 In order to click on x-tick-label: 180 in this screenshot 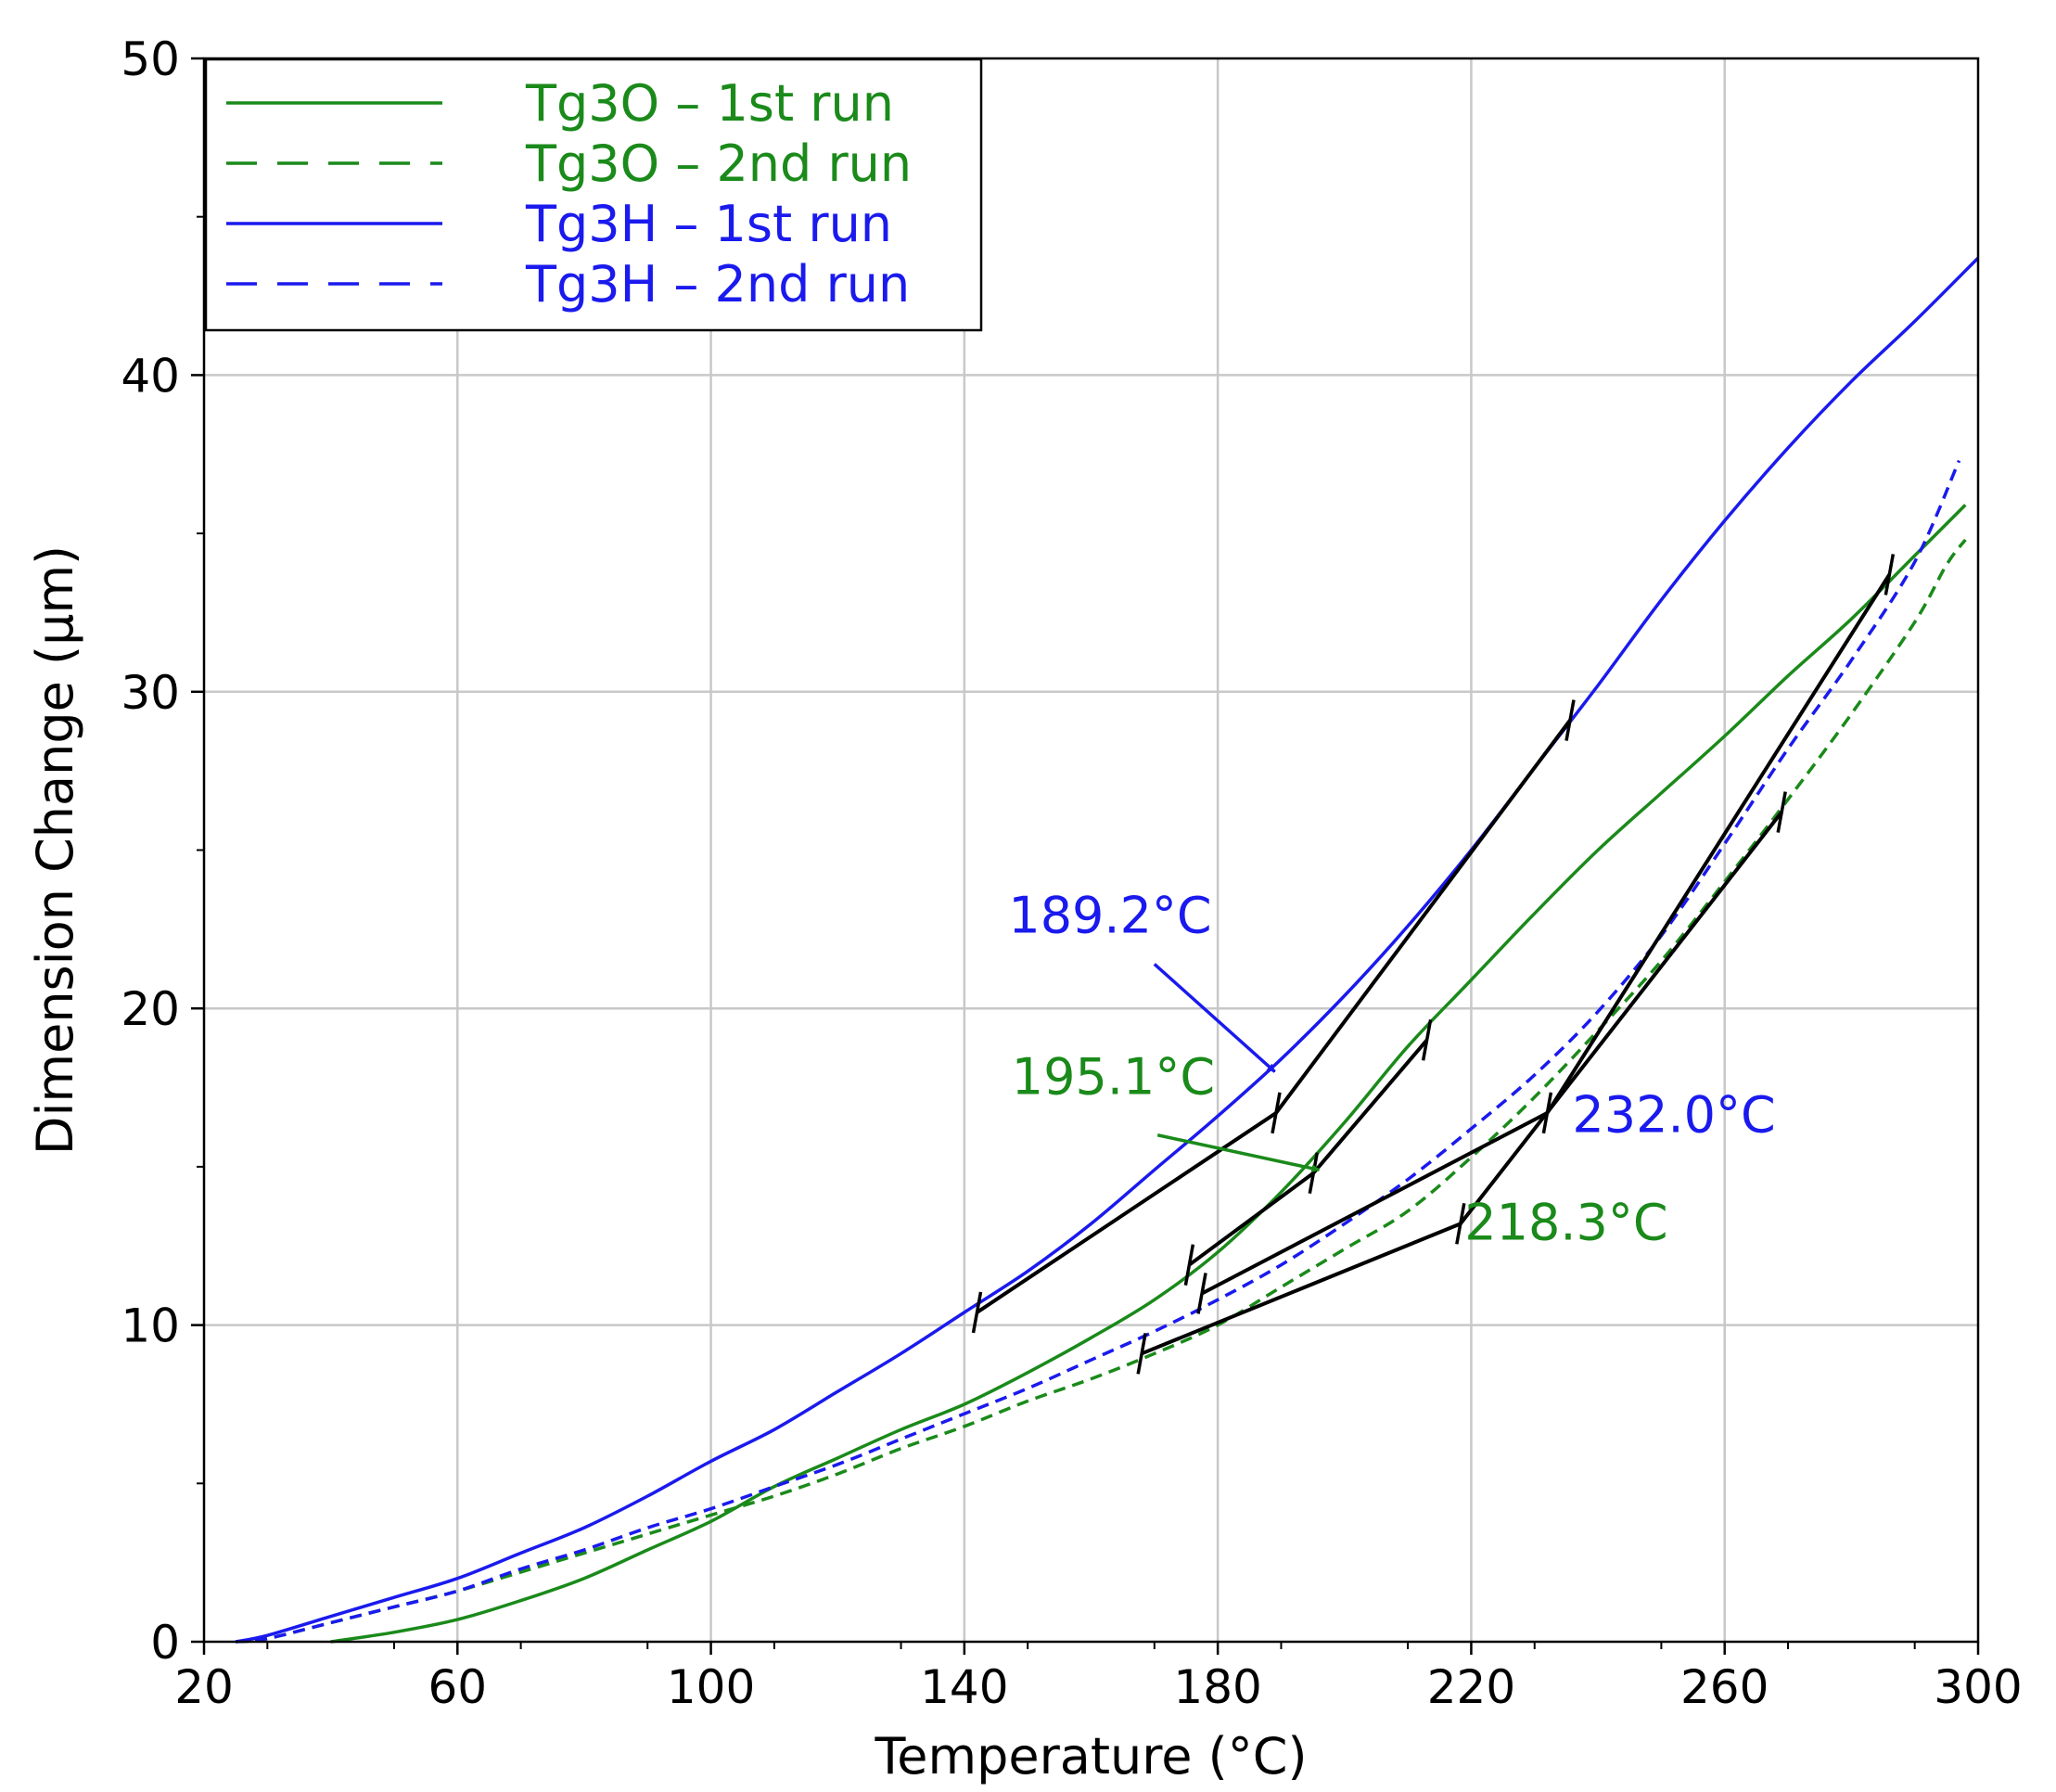, I will do `click(1217, 1687)`.